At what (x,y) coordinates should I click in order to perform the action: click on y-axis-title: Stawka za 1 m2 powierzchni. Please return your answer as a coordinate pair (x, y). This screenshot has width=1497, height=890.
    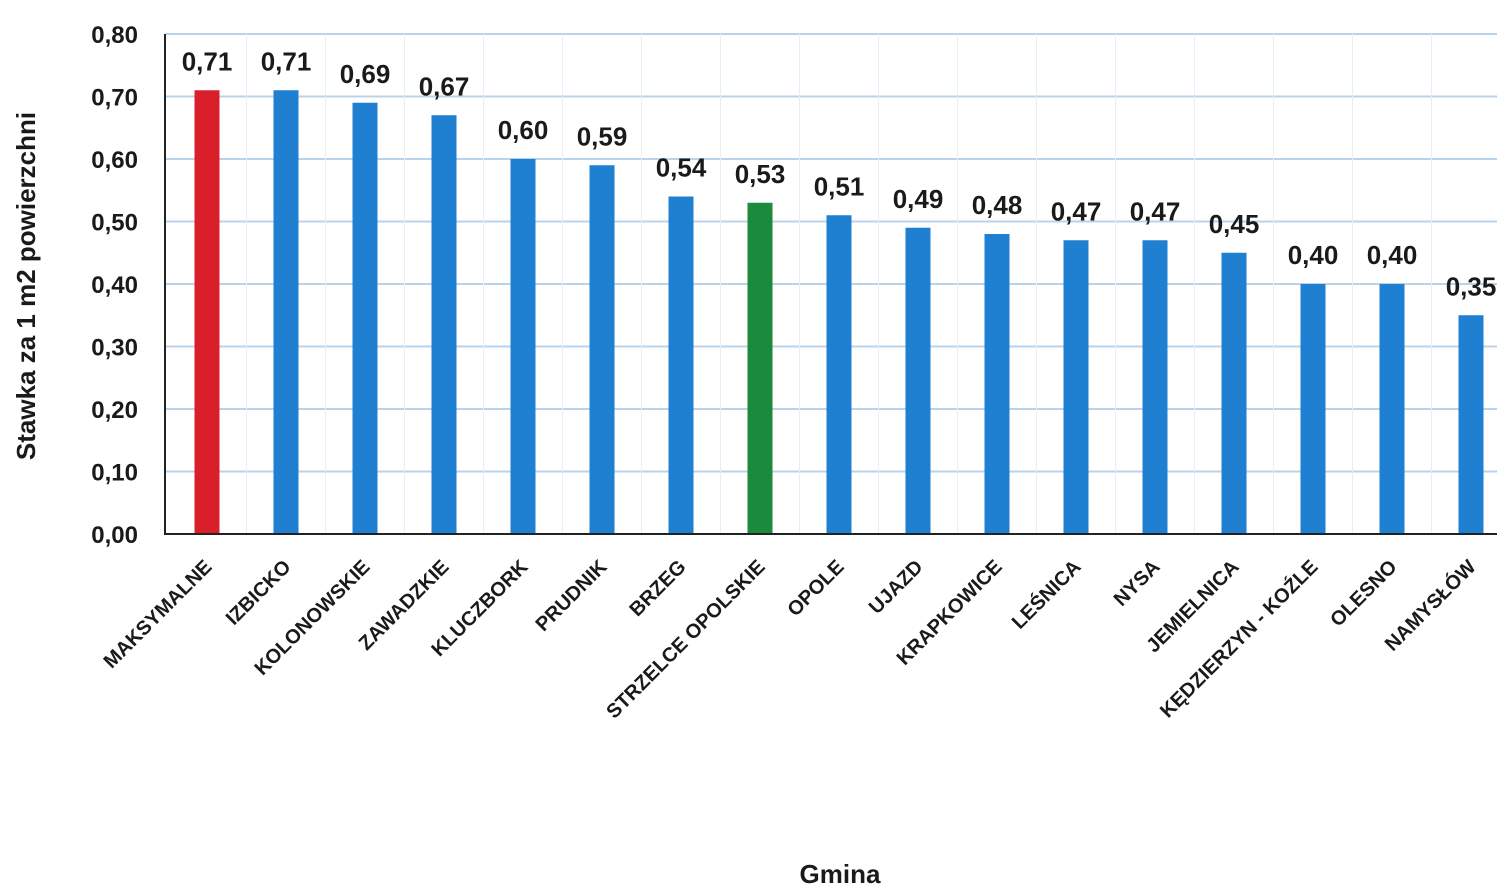
    Looking at the image, I should click on (26, 286).